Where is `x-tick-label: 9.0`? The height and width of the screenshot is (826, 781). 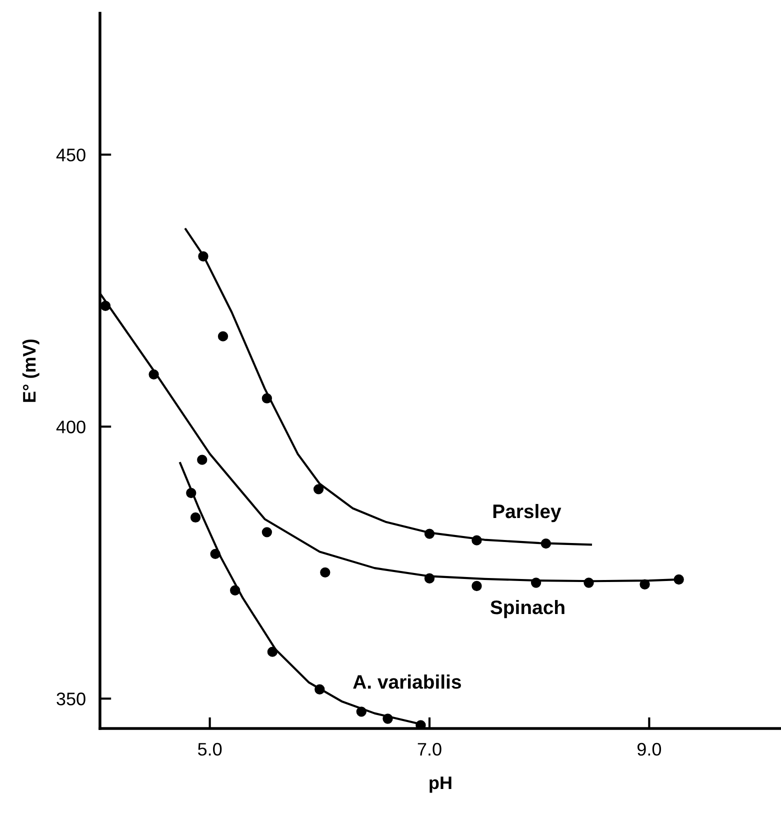
x-tick-label: 9.0 is located at coordinates (649, 749).